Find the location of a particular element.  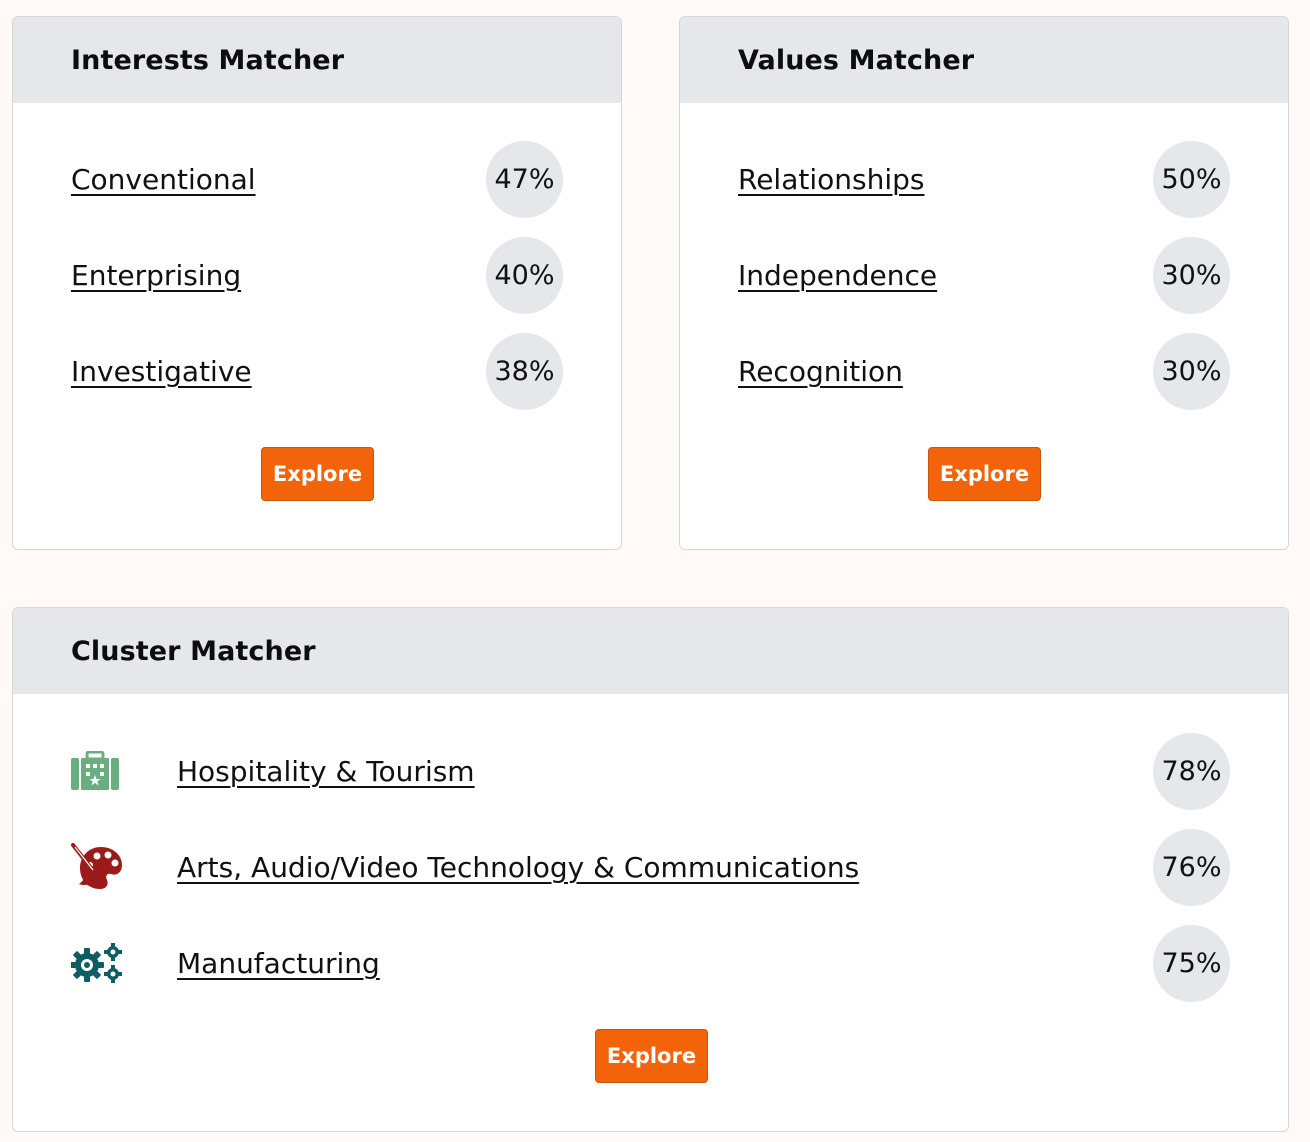

interests-matcher-header: Interests Matcher is located at coordinates (317, 60).